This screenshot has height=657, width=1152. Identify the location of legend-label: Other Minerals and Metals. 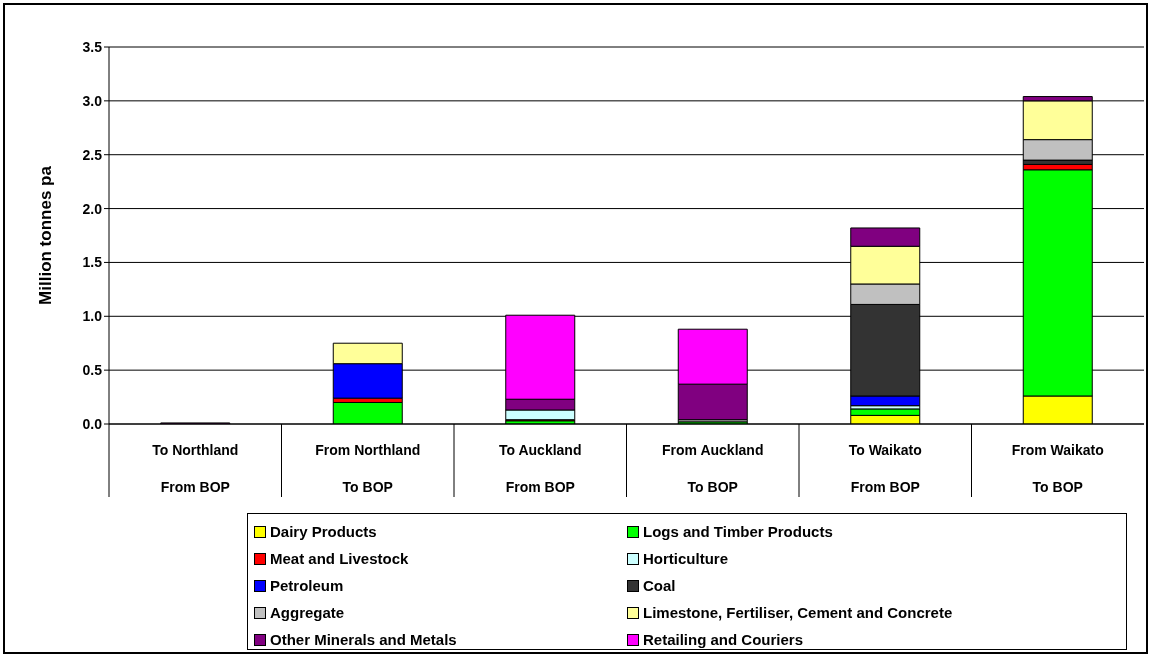
(363, 639).